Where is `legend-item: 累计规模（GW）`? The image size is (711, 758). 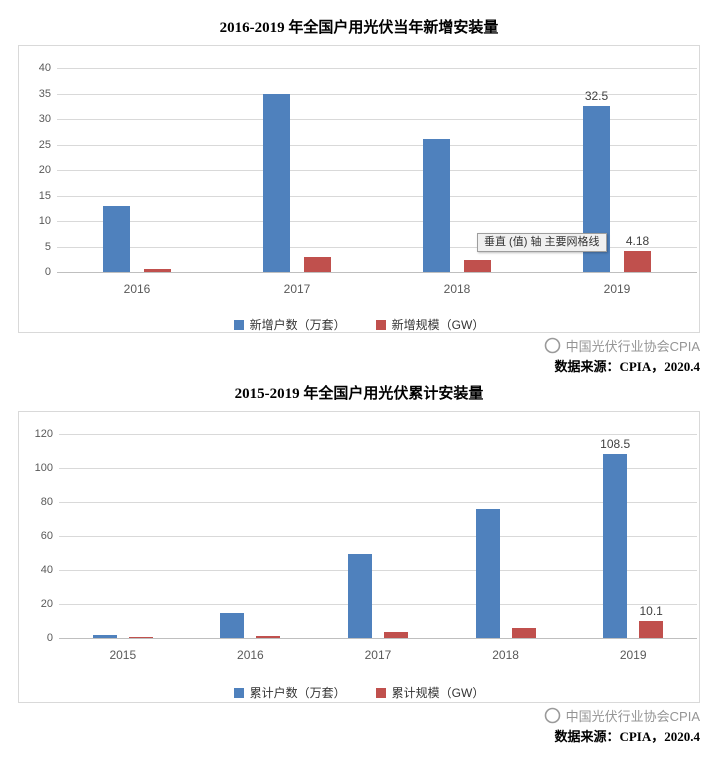 legend-item: 累计规模（GW） is located at coordinates (430, 692).